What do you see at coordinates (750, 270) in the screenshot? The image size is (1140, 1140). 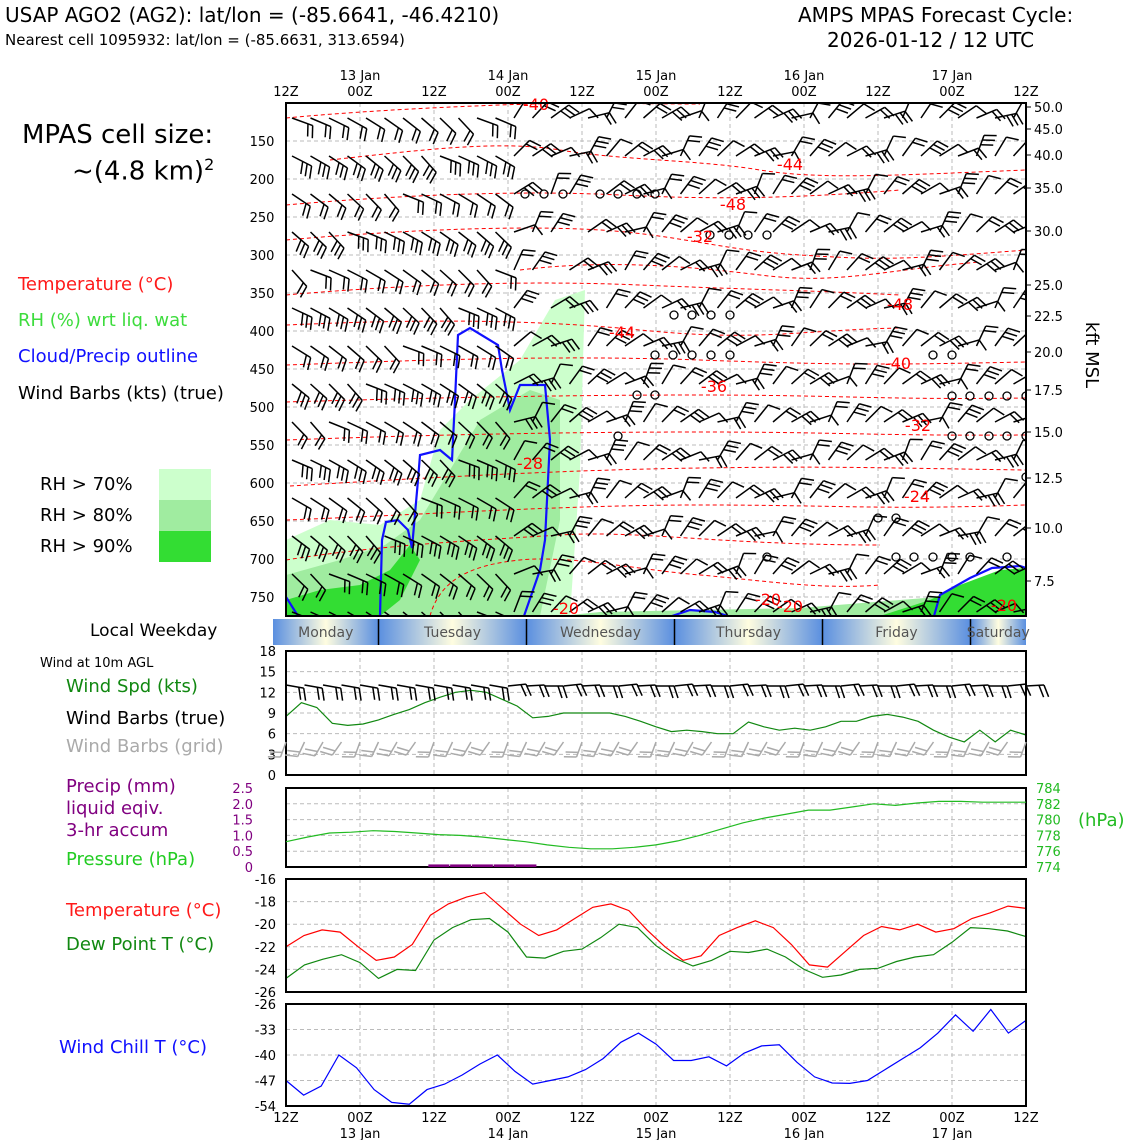 I see `temperature-contour` at bounding box center [750, 270].